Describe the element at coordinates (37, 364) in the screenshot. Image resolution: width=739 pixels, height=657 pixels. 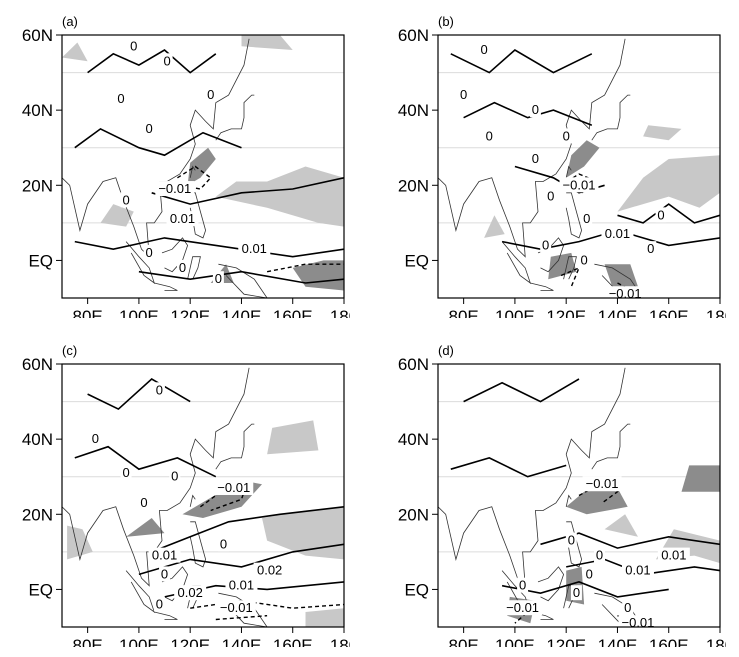
I see `y-tick-label: 60N` at that location.